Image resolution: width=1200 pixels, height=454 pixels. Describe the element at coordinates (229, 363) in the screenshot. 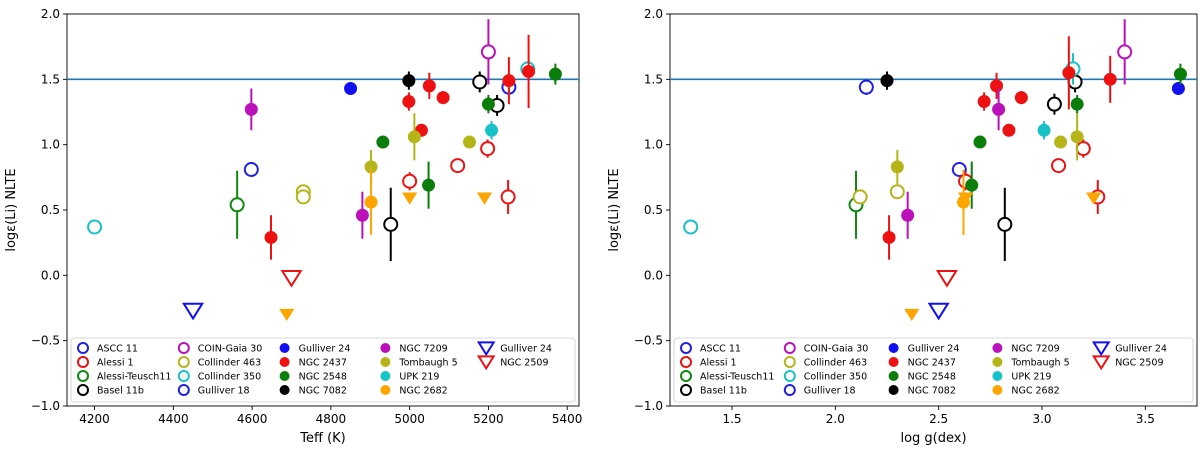

I see `legend-label: Collinder 463` at that location.